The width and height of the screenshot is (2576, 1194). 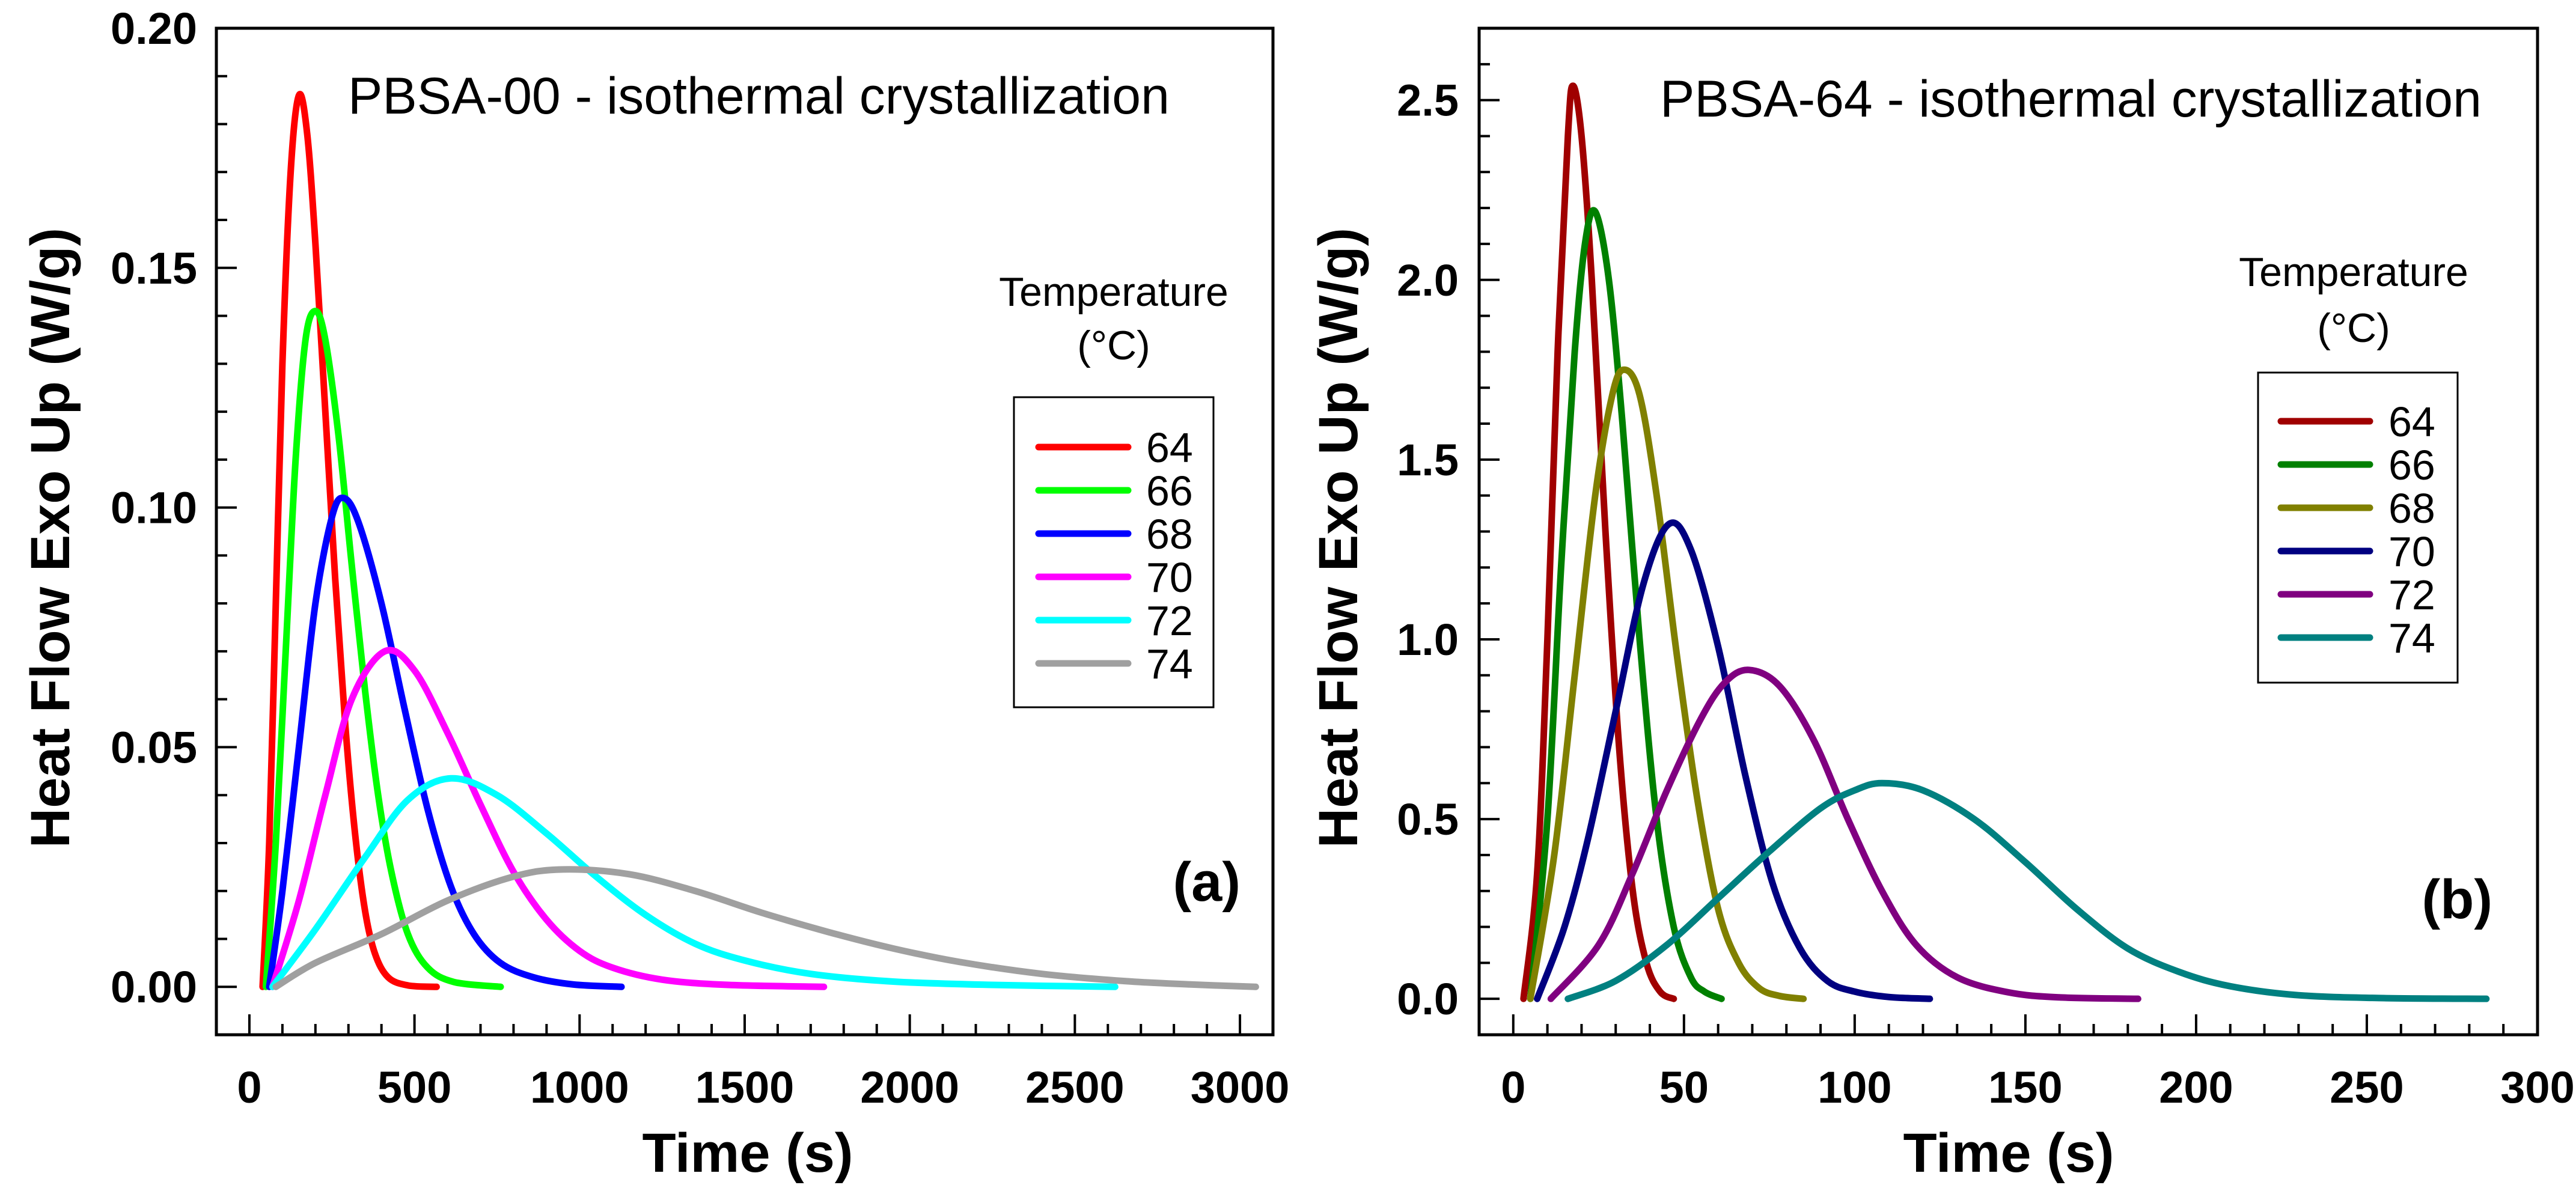 What do you see at coordinates (2196, 1087) in the screenshot?
I see `x-tick-label: 200` at bounding box center [2196, 1087].